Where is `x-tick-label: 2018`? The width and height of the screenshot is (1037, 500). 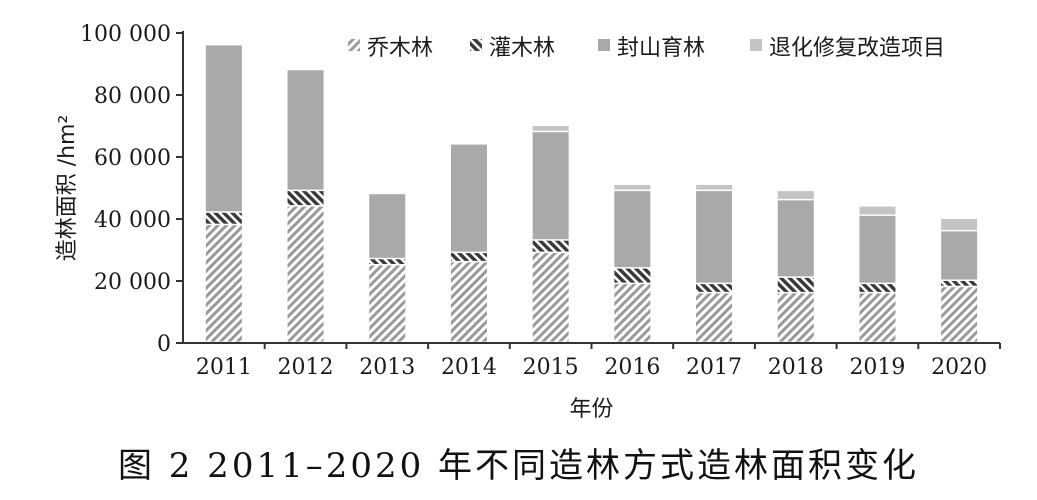 x-tick-label: 2018 is located at coordinates (796, 367).